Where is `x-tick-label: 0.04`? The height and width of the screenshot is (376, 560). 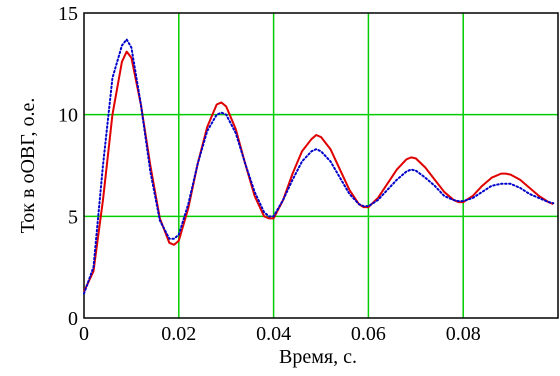
x-tick-label: 0.04 is located at coordinates (273, 334).